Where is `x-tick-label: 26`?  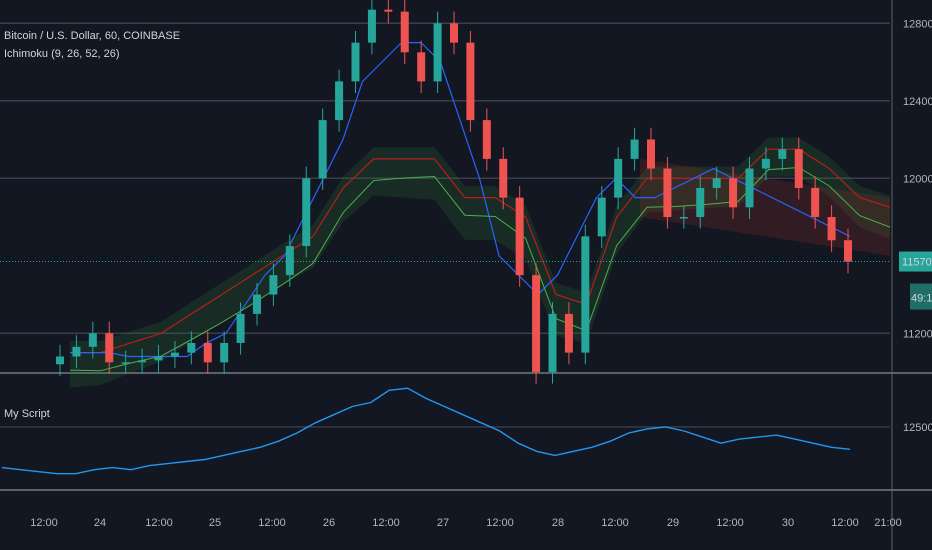
x-tick-label: 26 is located at coordinates (329, 523).